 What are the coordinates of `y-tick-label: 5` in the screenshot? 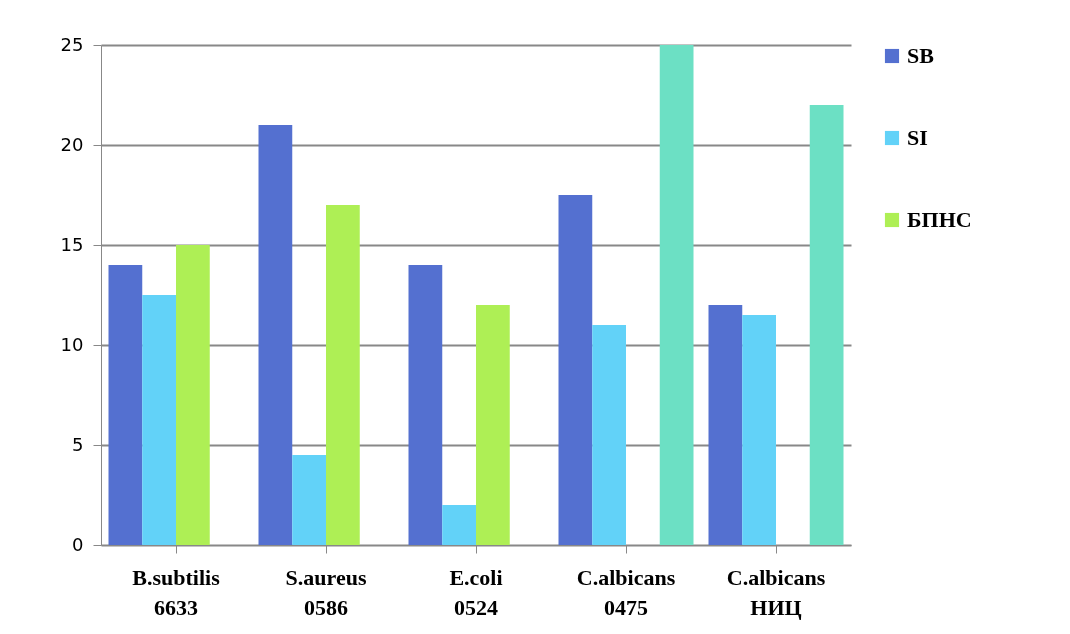 It's located at (78, 444).